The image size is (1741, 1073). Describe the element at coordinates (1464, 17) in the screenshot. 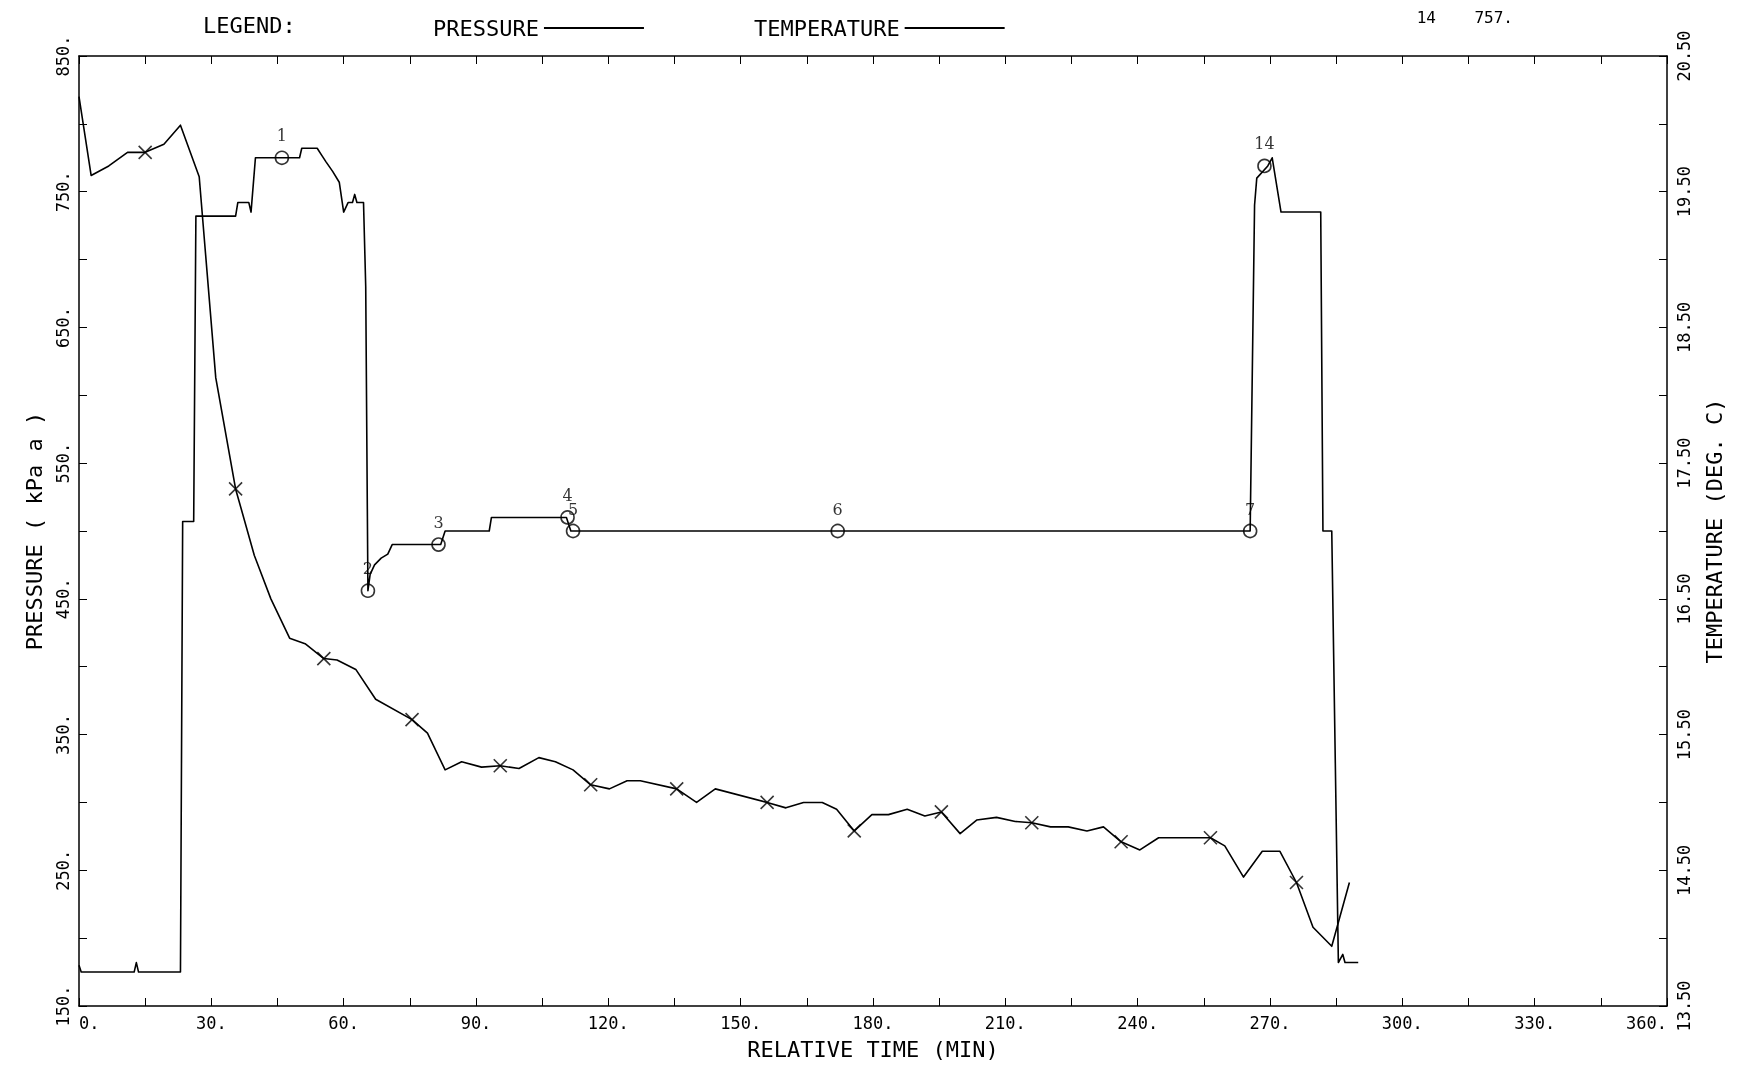

I see `text: 14 757.` at that location.